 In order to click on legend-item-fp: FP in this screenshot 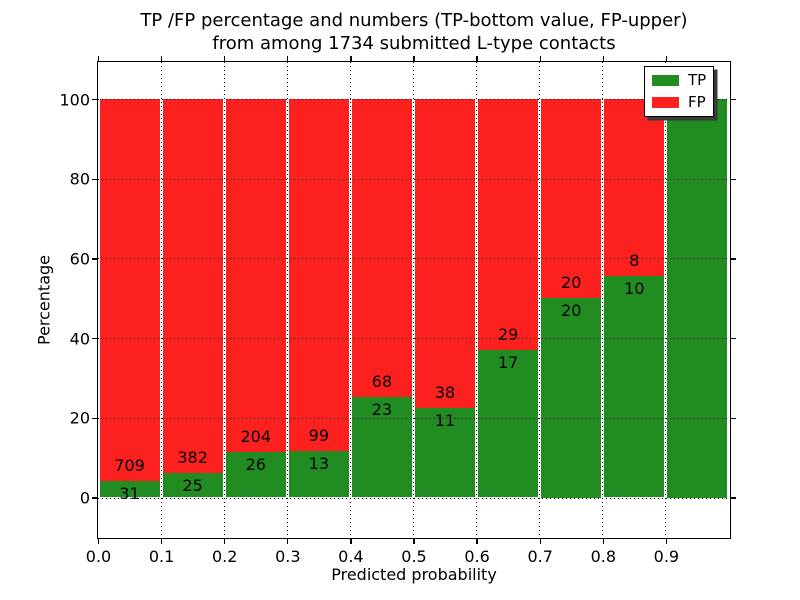, I will do `click(679, 102)`.